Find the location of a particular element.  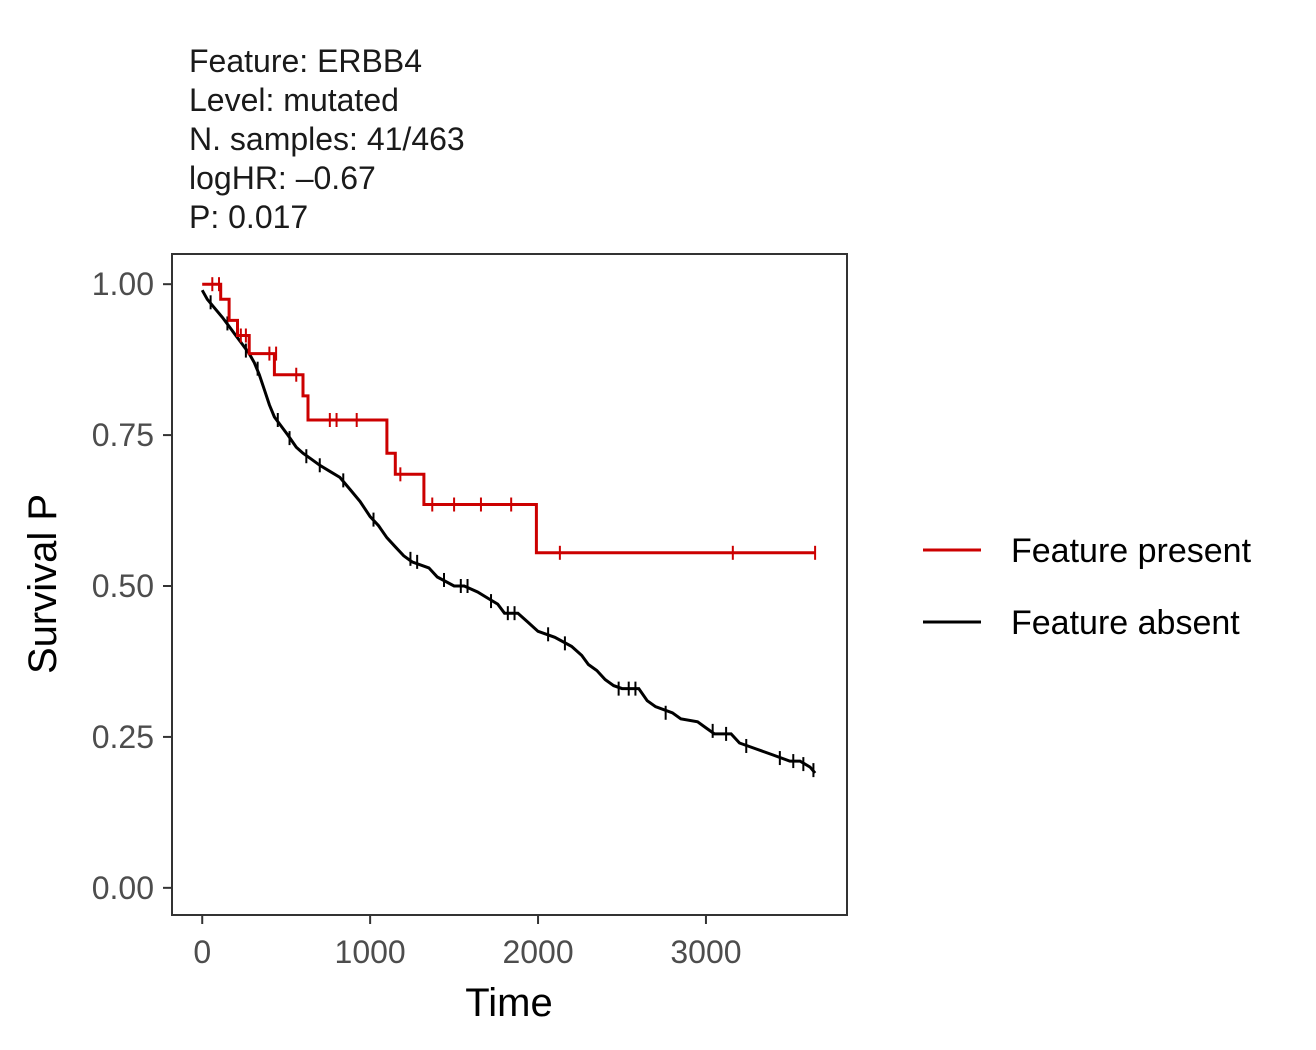

y-tick-label: 0.50 is located at coordinates (123, 586).